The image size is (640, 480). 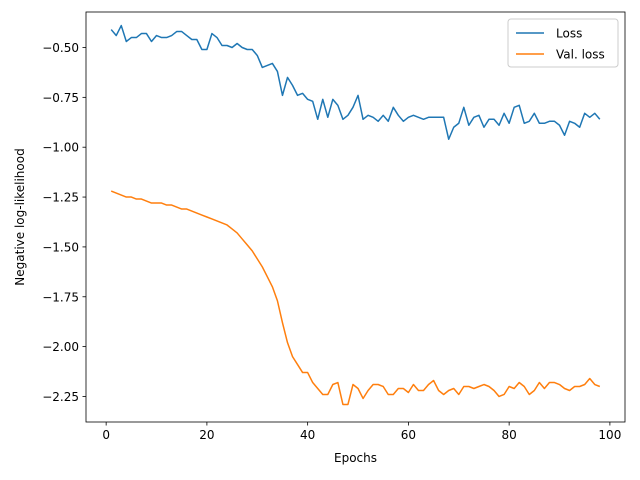 What do you see at coordinates (609, 435) in the screenshot?
I see `x-tick-label: 100` at bounding box center [609, 435].